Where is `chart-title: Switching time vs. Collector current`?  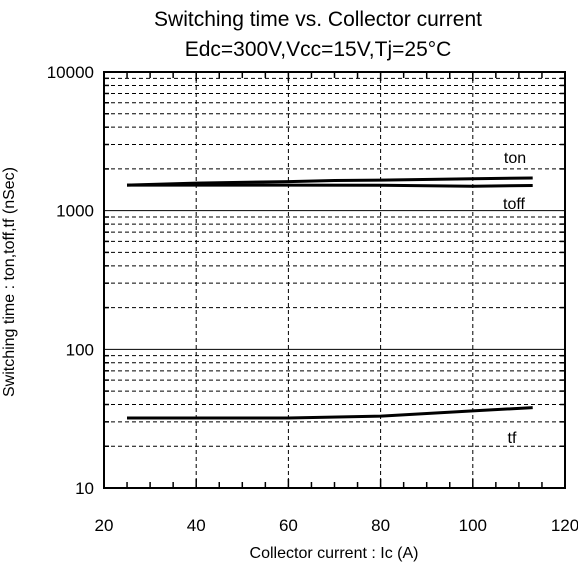
chart-title: Switching time vs. Collector current is located at coordinates (318, 19).